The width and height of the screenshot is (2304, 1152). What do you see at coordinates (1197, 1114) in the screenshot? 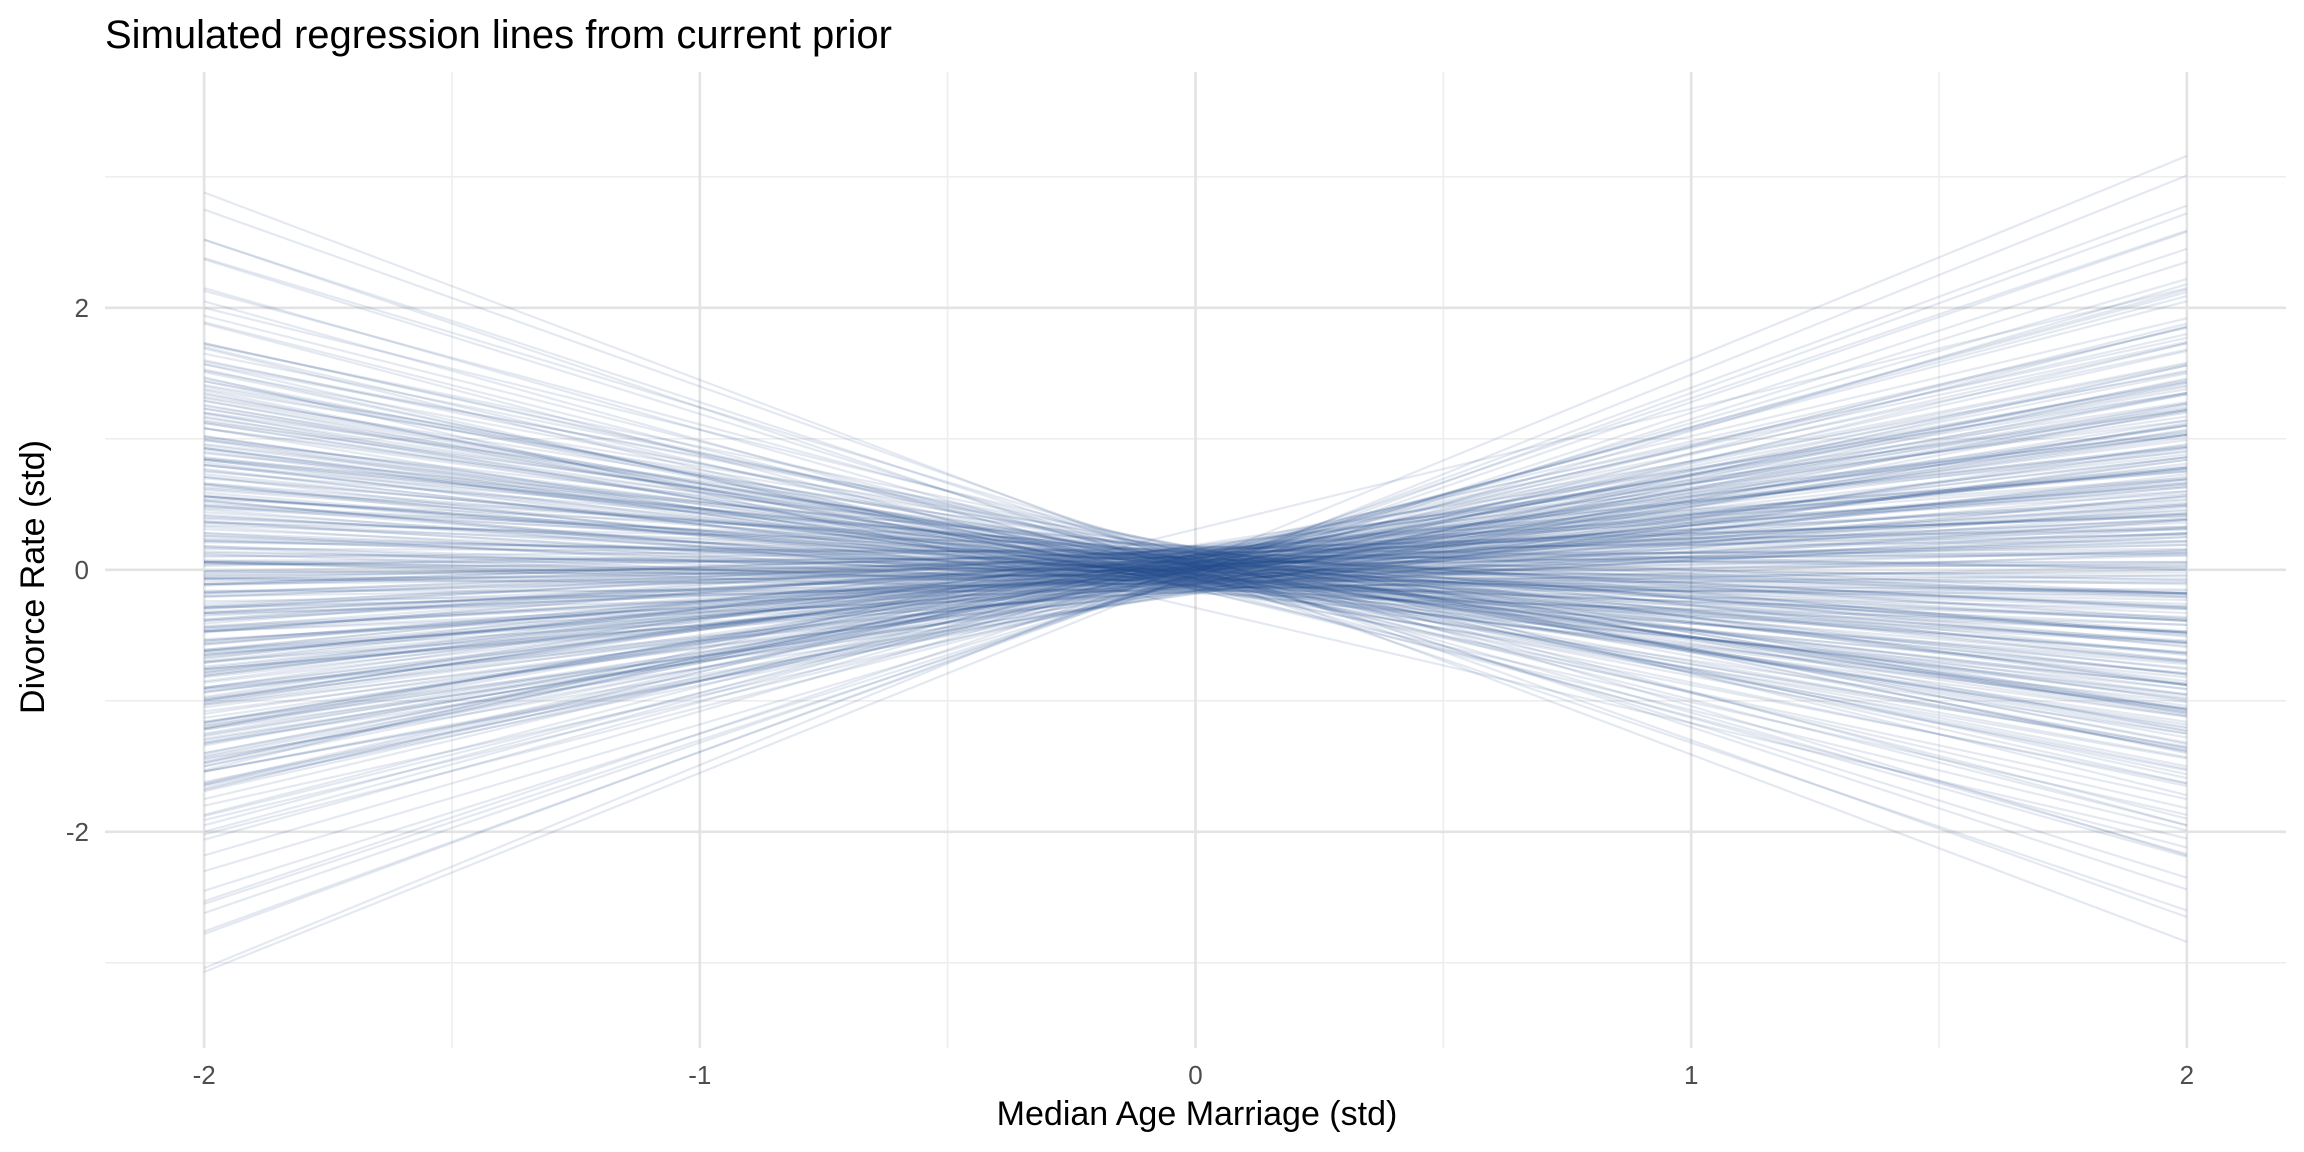
I see `x-axis-title: Median Age Marriage (std)` at bounding box center [1197, 1114].